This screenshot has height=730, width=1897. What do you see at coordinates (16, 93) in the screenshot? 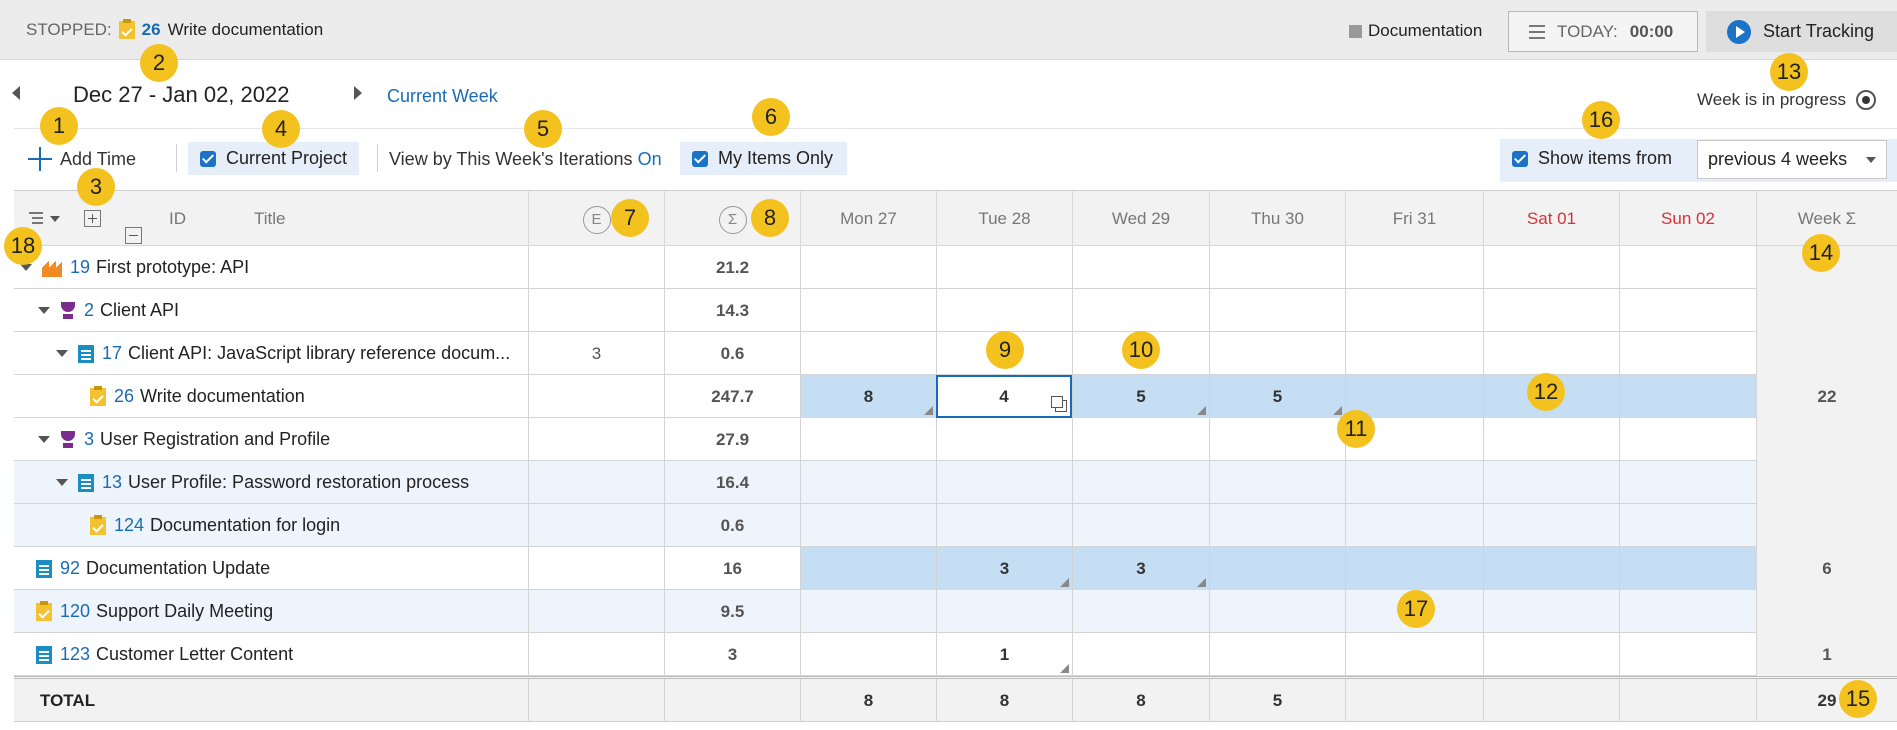
I see `previous-week-arrow-icon` at bounding box center [16, 93].